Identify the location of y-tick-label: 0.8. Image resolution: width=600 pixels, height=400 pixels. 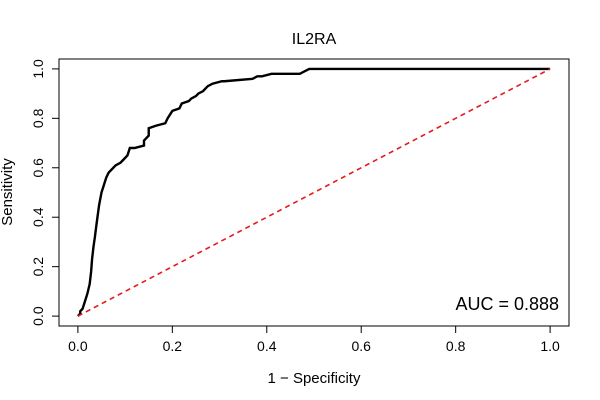
(38, 118).